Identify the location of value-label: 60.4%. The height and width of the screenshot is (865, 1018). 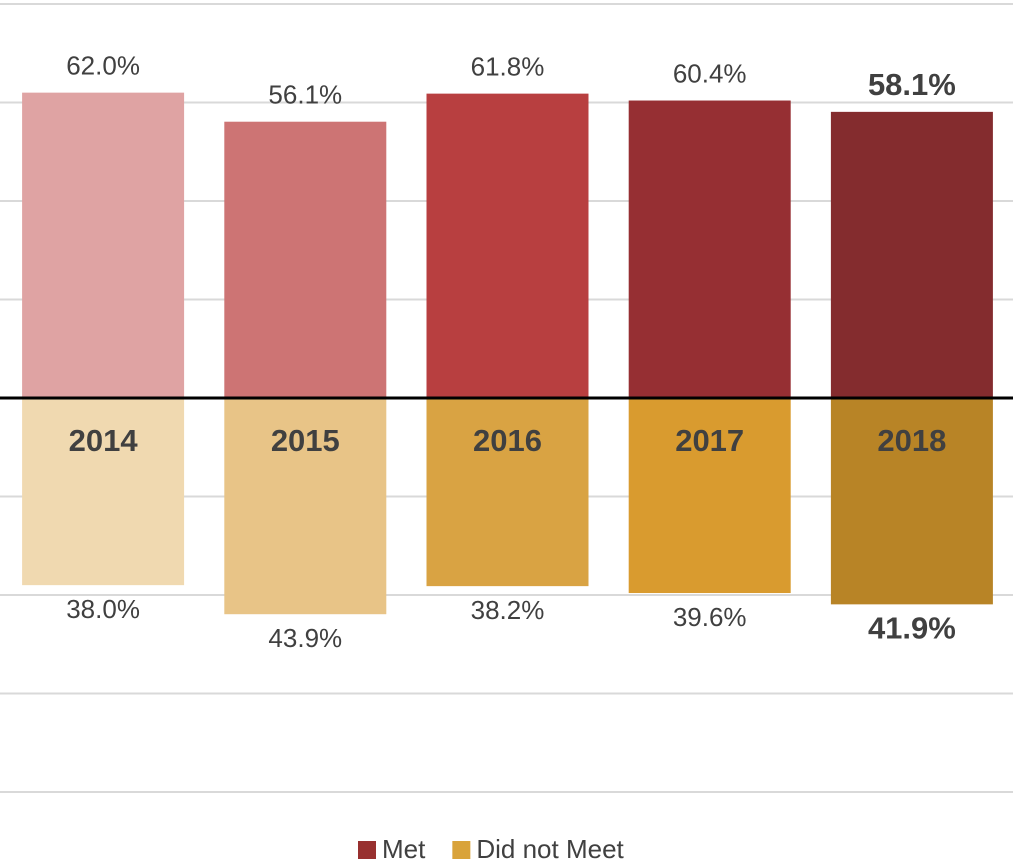
(710, 73).